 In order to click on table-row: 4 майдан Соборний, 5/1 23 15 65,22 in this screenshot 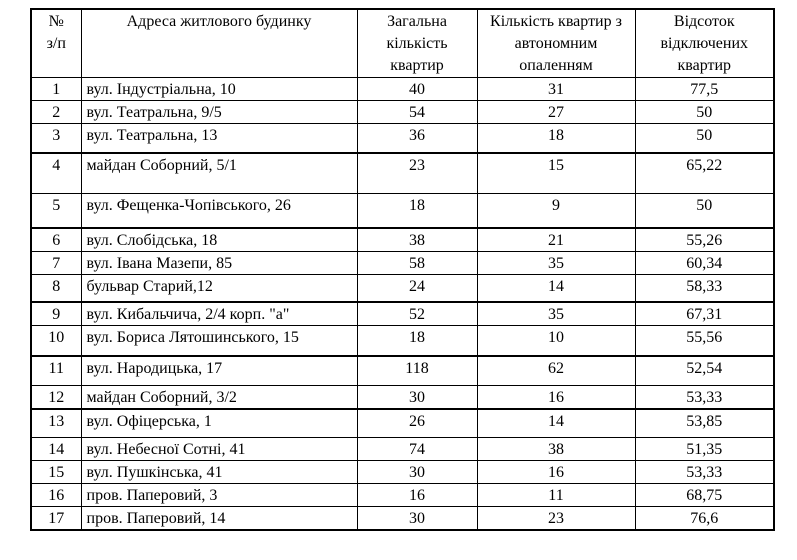, I will do `click(402, 172)`.